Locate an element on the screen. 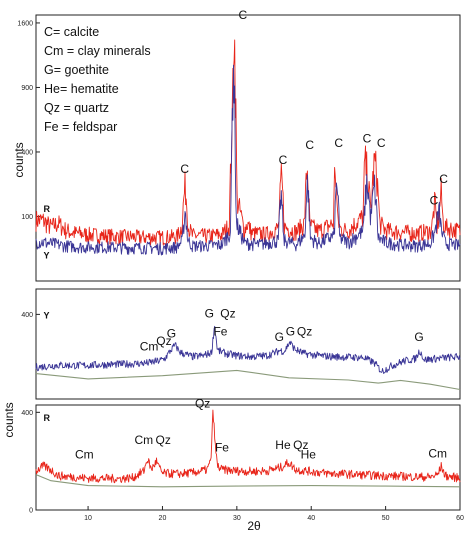 The image size is (471, 538). legend-entry: Qz = quartz is located at coordinates (76, 108).